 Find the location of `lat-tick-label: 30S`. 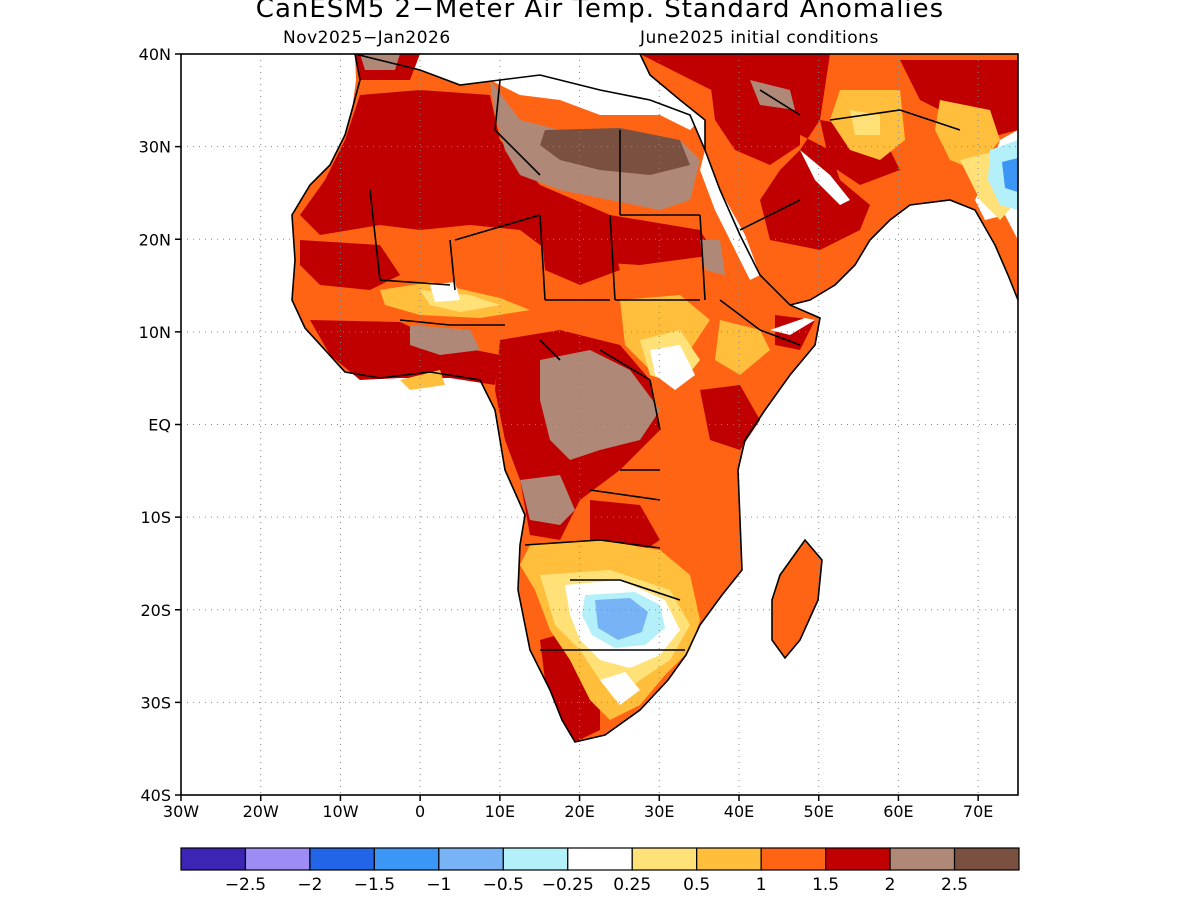

lat-tick-label: 30S is located at coordinates (155, 702).